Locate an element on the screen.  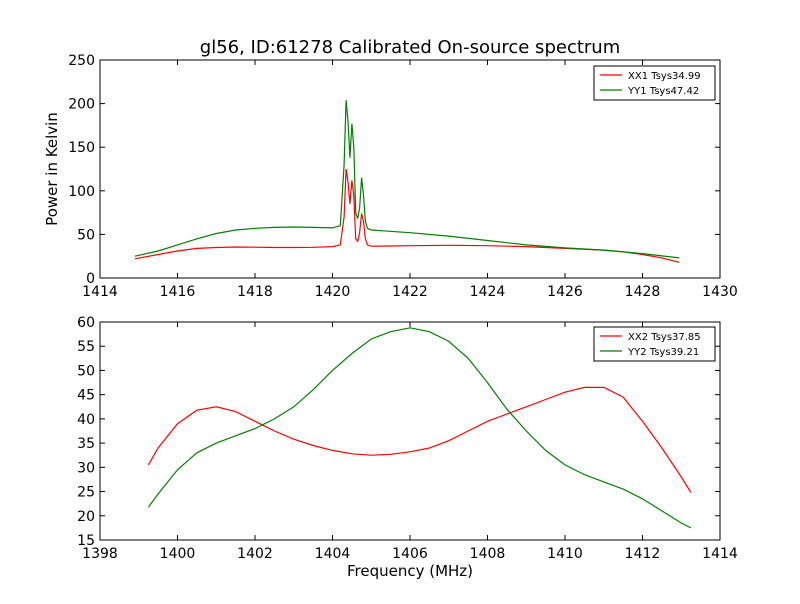
y-tick-label: 200 is located at coordinates (81, 105).